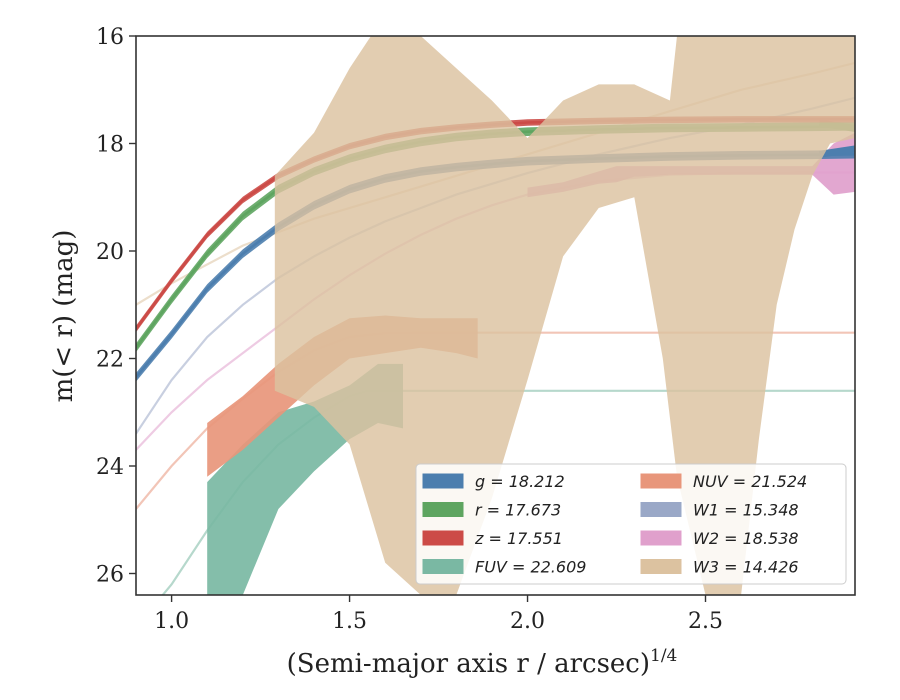 The width and height of the screenshot is (900, 700). I want to click on x-axis-title-superscript: 1/4, so click(663, 656).